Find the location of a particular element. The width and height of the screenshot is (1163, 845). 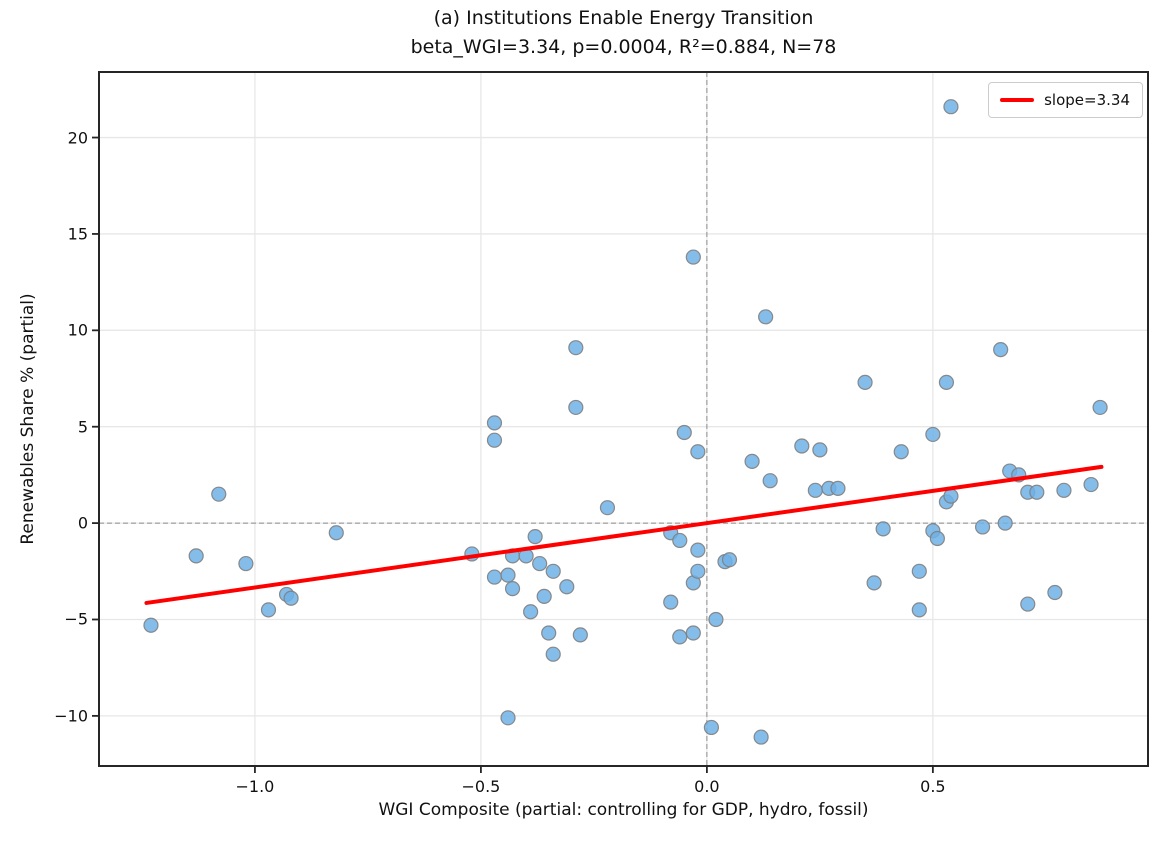

y-axis-label: Renewables Share % (partial) is located at coordinates (28, 419).